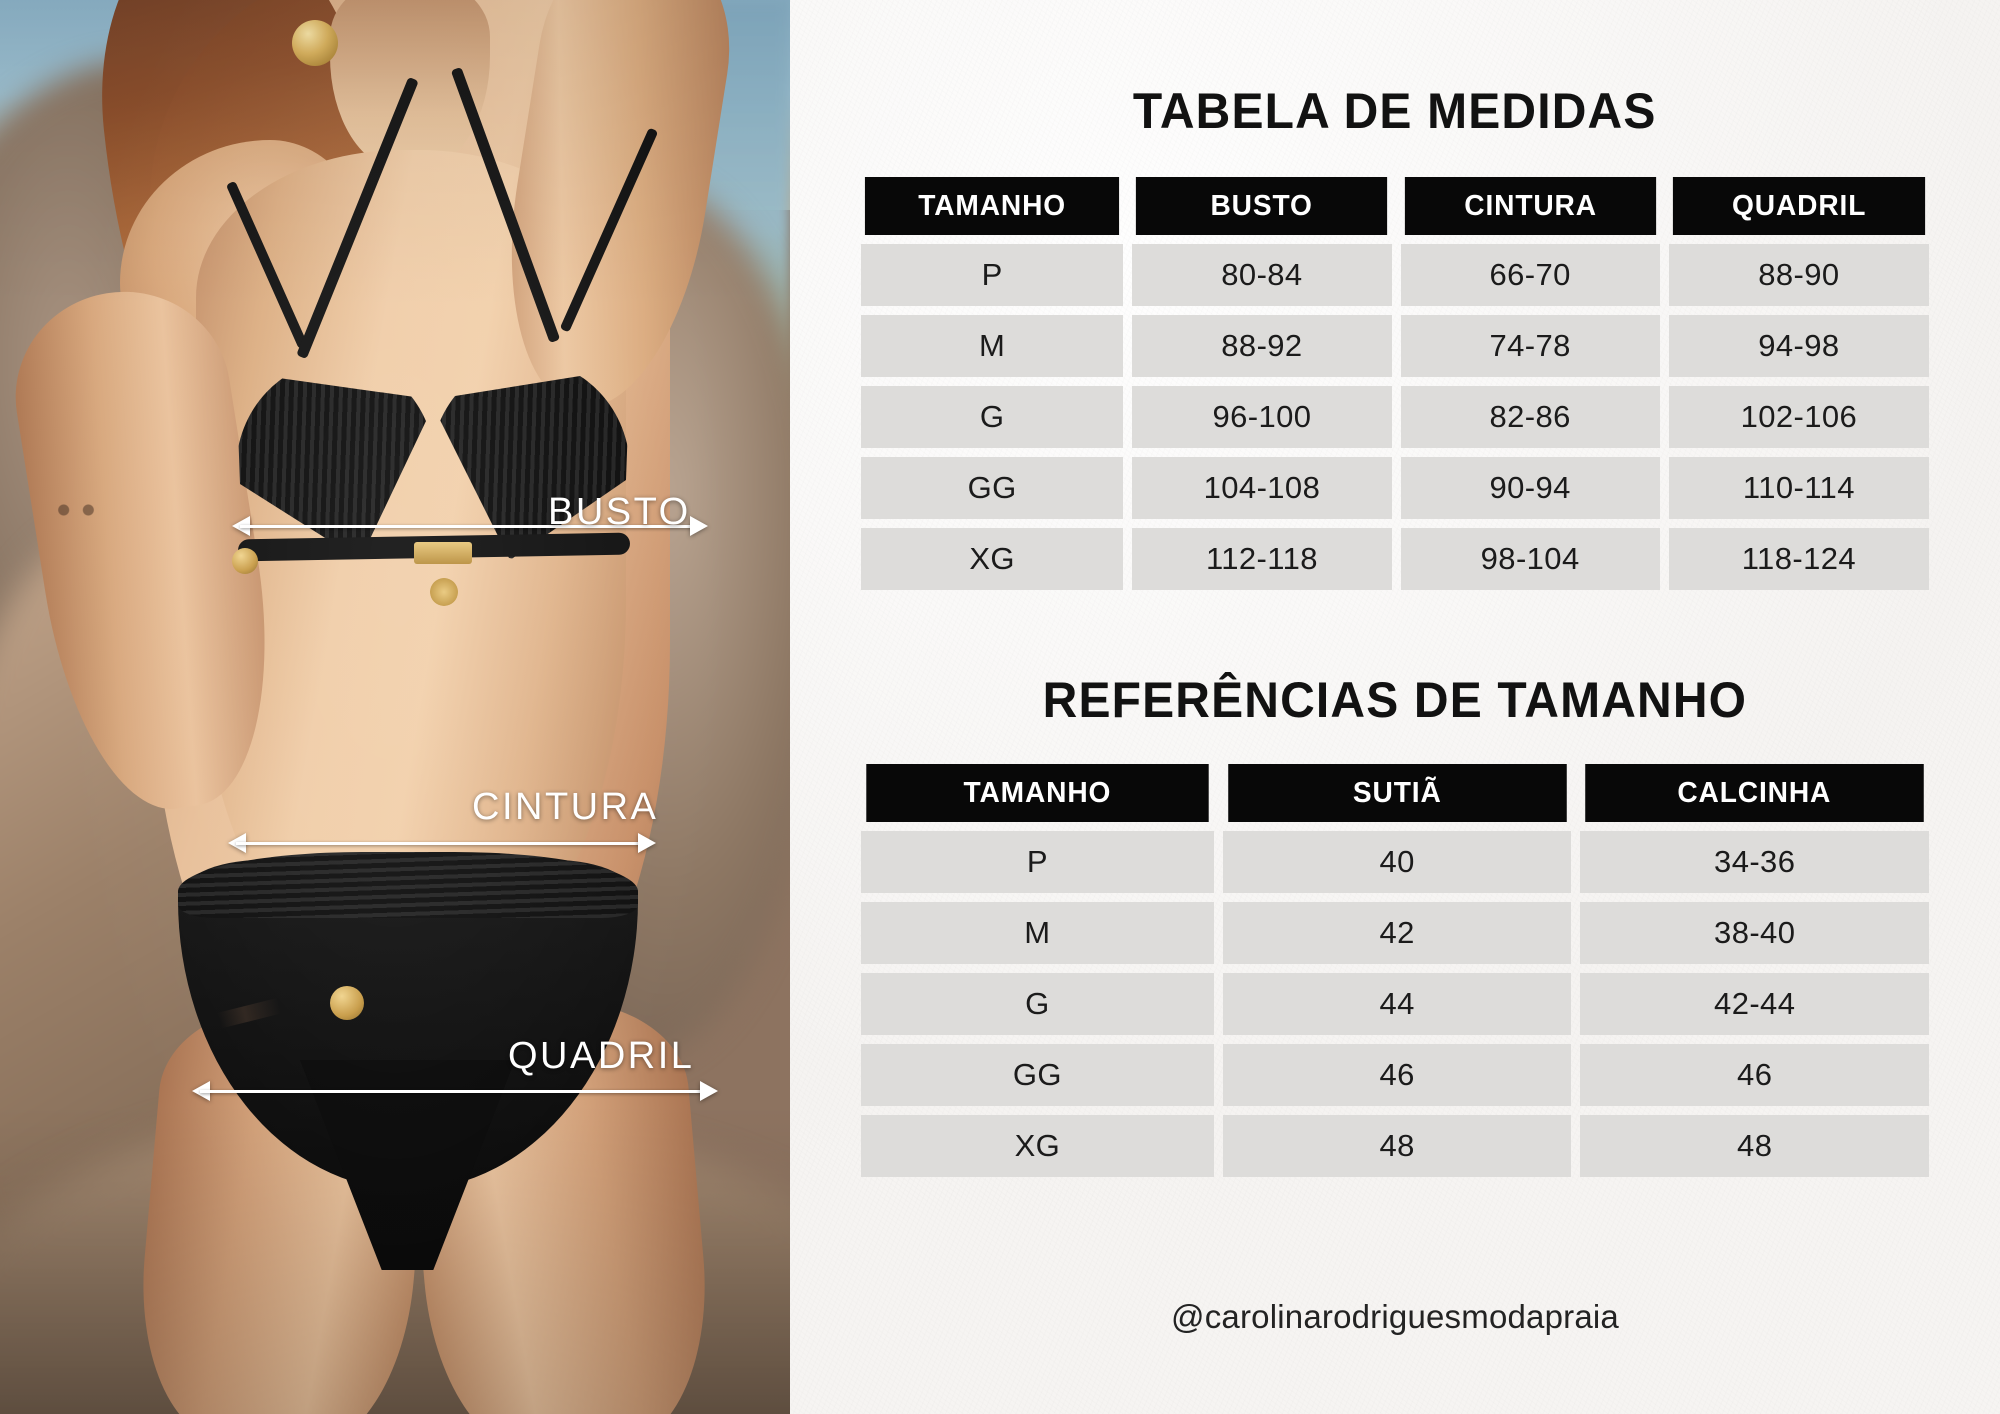 The image size is (2000, 1414). Describe the element at coordinates (1530, 417) in the screenshot. I see `cell-cintura: 82-86` at that location.